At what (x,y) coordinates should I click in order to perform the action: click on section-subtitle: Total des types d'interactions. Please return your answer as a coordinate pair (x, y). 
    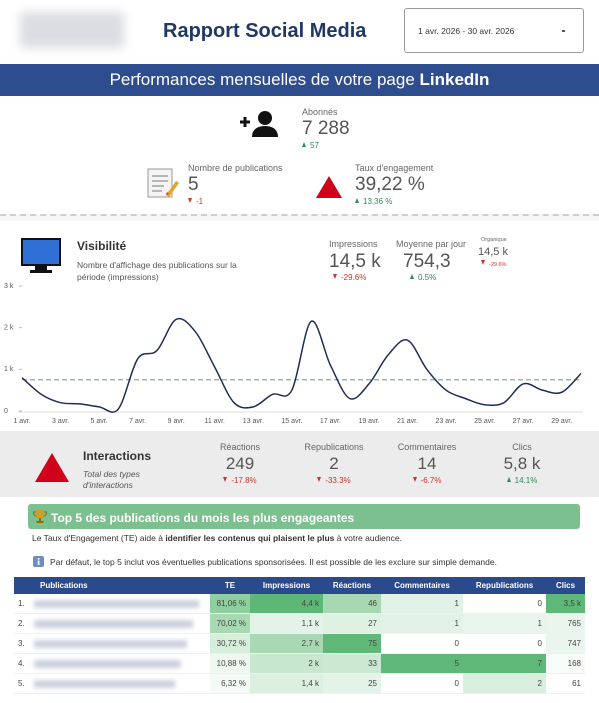
    Looking at the image, I should click on (111, 479).